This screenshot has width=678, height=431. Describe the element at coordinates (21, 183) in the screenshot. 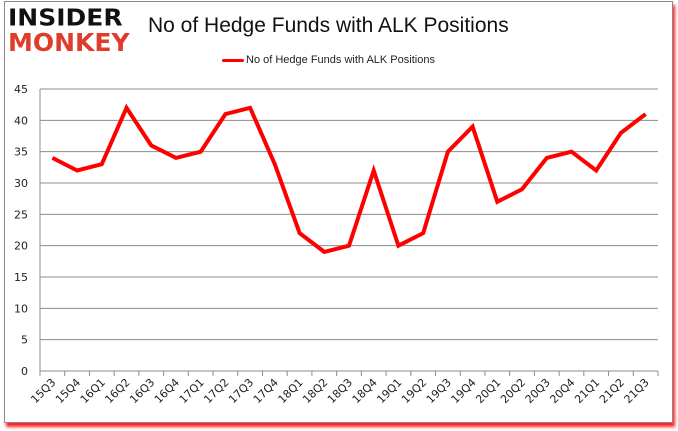

I see `y-tick-label: 30` at that location.